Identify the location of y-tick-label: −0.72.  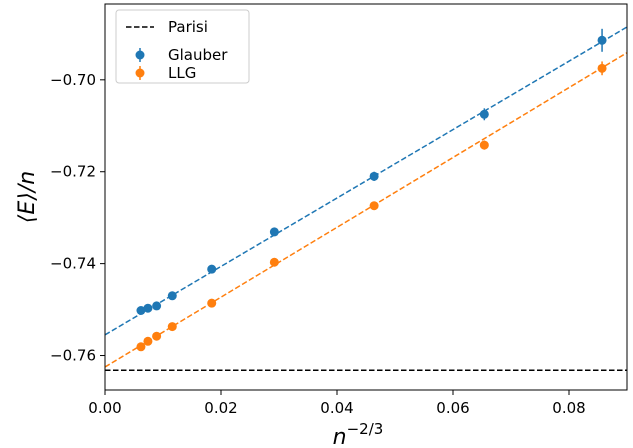
(73, 172).